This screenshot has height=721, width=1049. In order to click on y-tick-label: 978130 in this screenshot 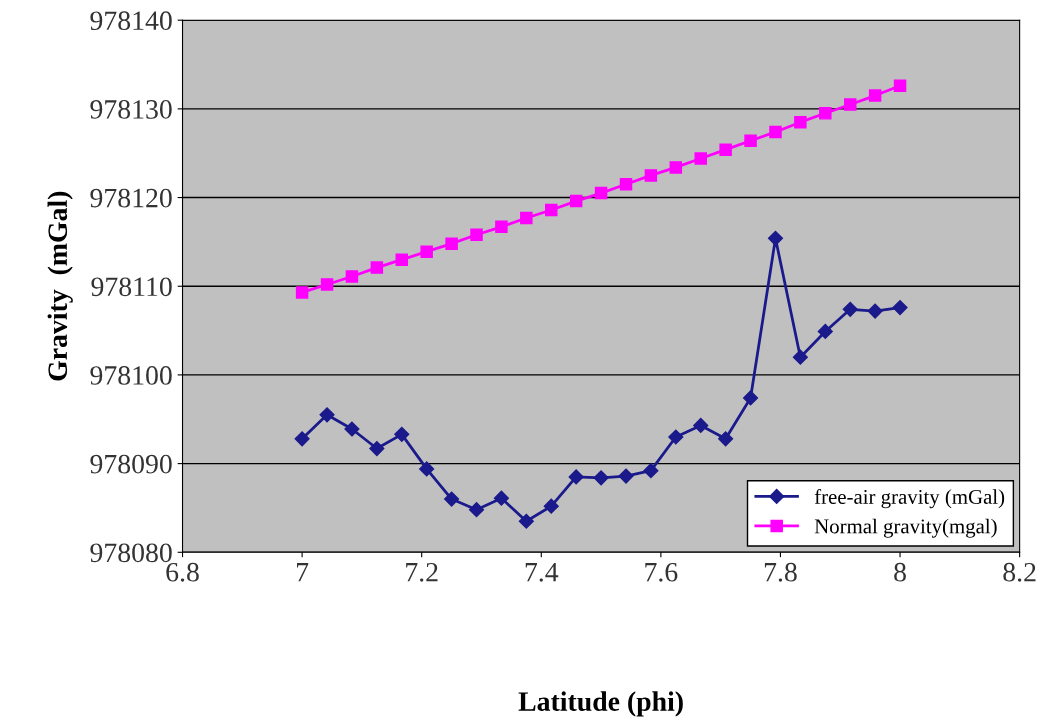, I will do `click(131, 109)`.